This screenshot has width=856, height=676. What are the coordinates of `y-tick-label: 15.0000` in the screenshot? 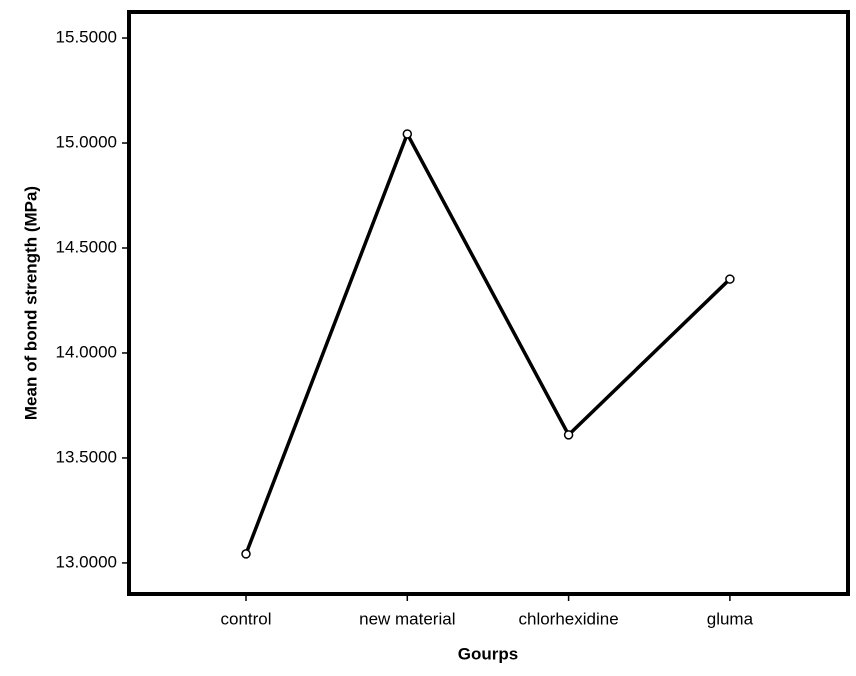 It's located at (86, 141).